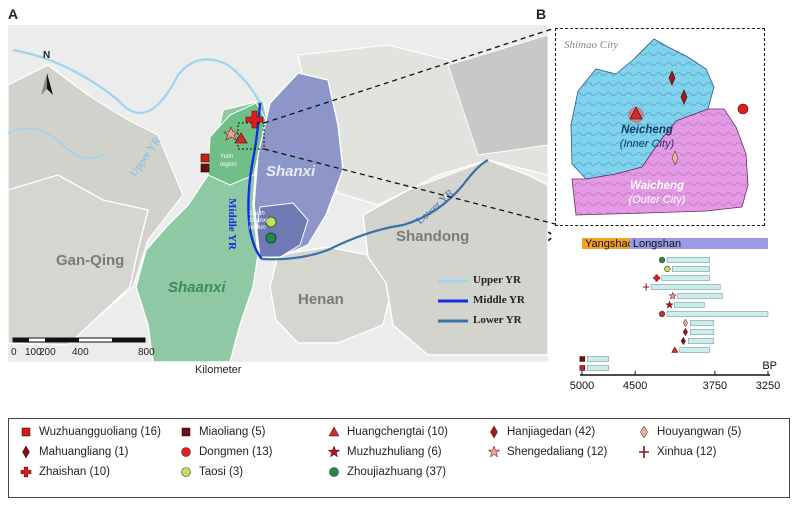 This screenshot has height=505, width=800. Describe the element at coordinates (334, 431) in the screenshot. I see `triangle-icon` at that location.